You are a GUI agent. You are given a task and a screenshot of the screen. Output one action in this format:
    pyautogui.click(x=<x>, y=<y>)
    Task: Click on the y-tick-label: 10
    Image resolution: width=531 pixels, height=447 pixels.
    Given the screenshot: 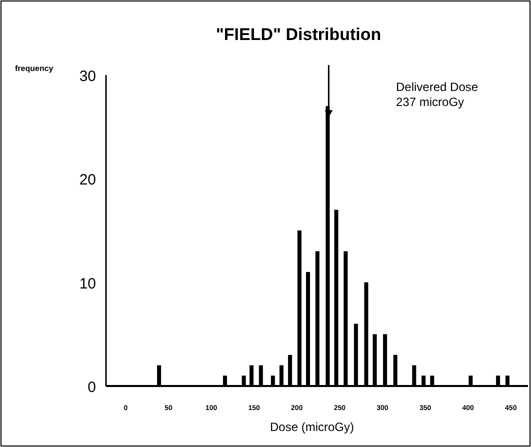 What is the action you would take?
    pyautogui.click(x=87, y=283)
    